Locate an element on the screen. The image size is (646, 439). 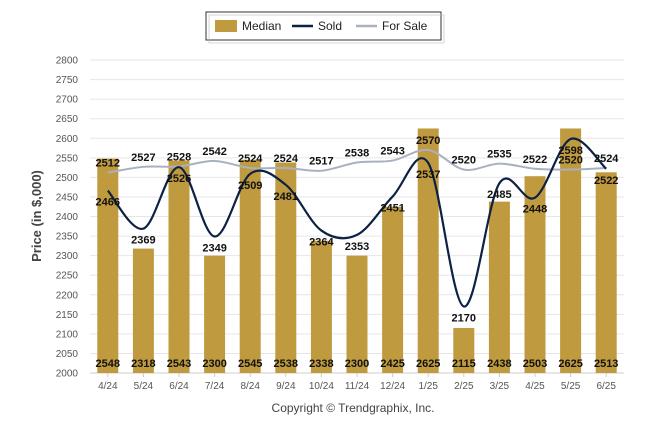
sold-value-label: 2349 is located at coordinates (214, 248).